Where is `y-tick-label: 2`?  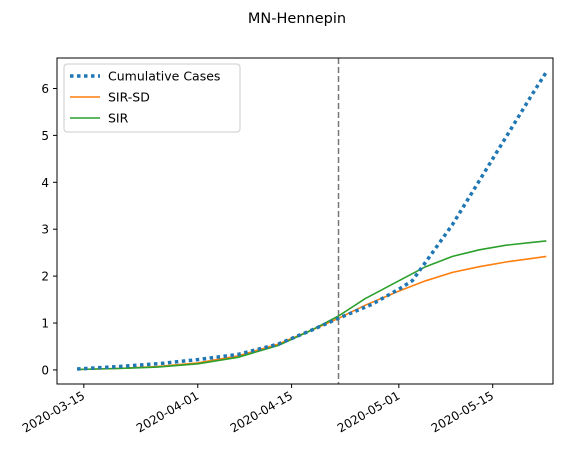
y-tick-label: 2 is located at coordinates (45, 277).